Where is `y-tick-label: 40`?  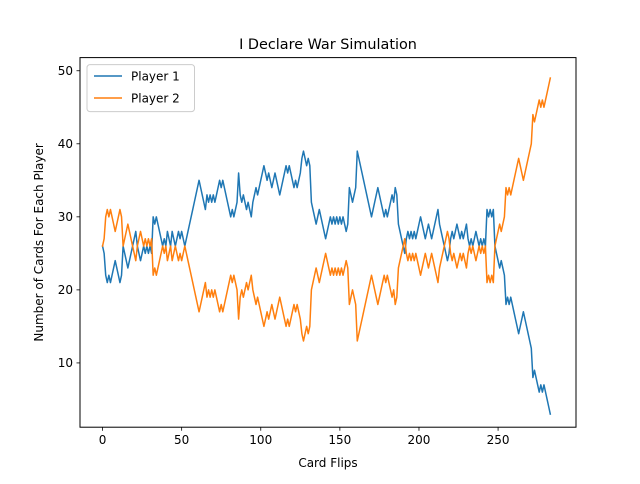
y-tick-label: 40 is located at coordinates (65, 144).